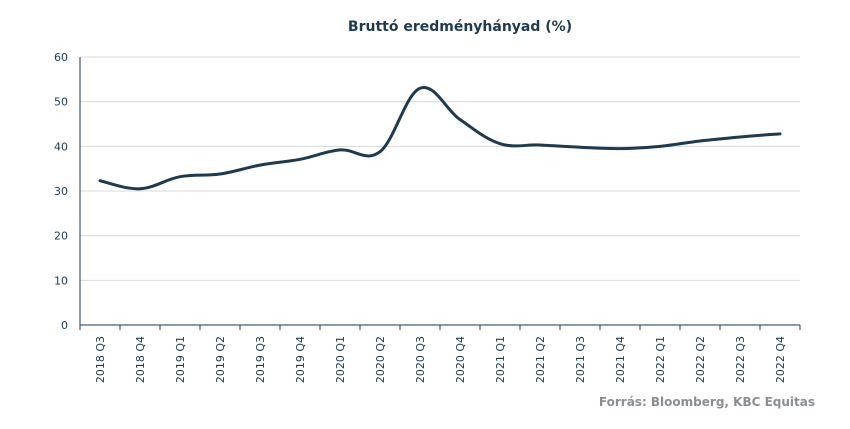  I want to click on x-tick-label: 2022 Q2, so click(700, 359).